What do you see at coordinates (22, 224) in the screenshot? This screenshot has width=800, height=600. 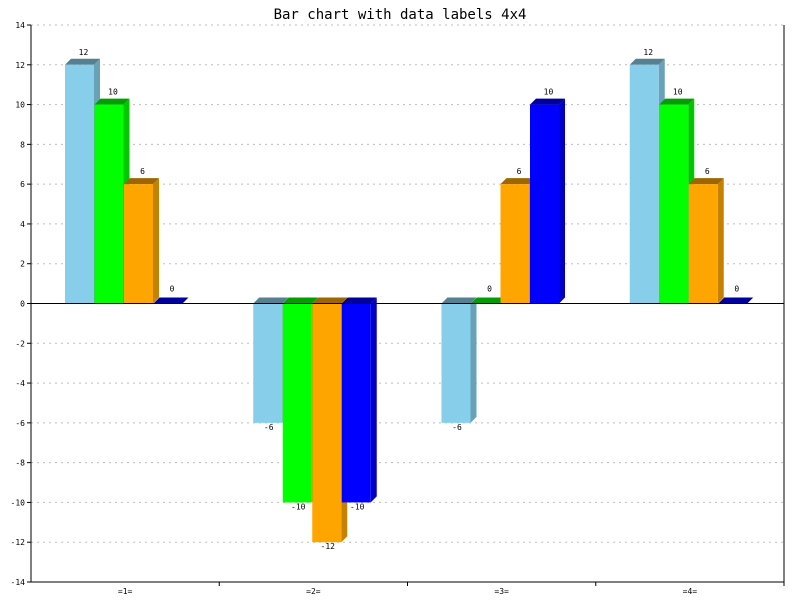 I see `y-tick-label: 4` at bounding box center [22, 224].